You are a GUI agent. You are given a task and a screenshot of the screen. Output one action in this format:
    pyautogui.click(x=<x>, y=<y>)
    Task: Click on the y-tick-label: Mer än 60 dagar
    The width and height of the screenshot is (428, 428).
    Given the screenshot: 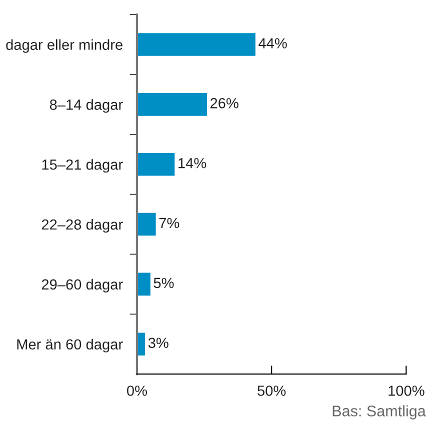 What is the action you would take?
    pyautogui.click(x=70, y=345)
    